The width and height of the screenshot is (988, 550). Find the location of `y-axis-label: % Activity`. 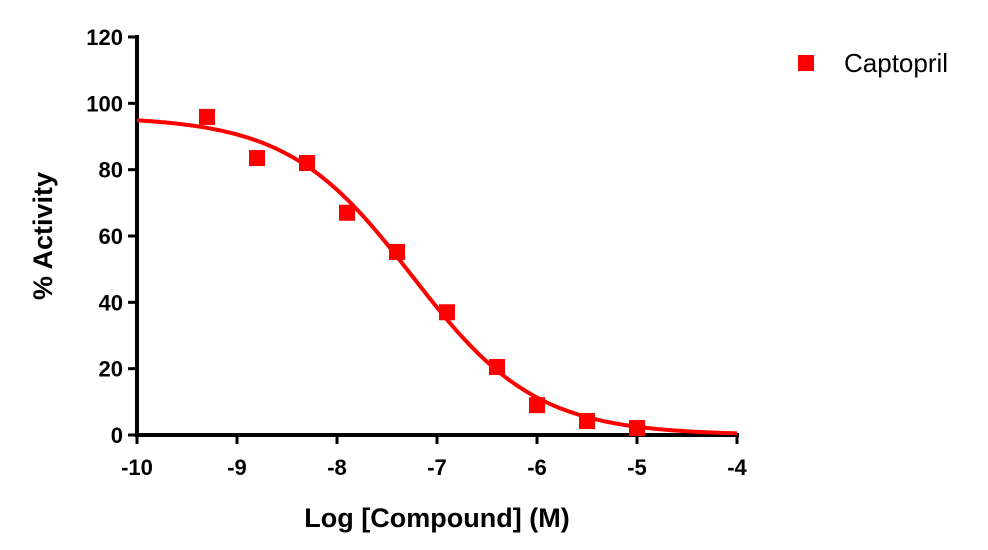

y-axis-label: % Activity is located at coordinates (43, 236).